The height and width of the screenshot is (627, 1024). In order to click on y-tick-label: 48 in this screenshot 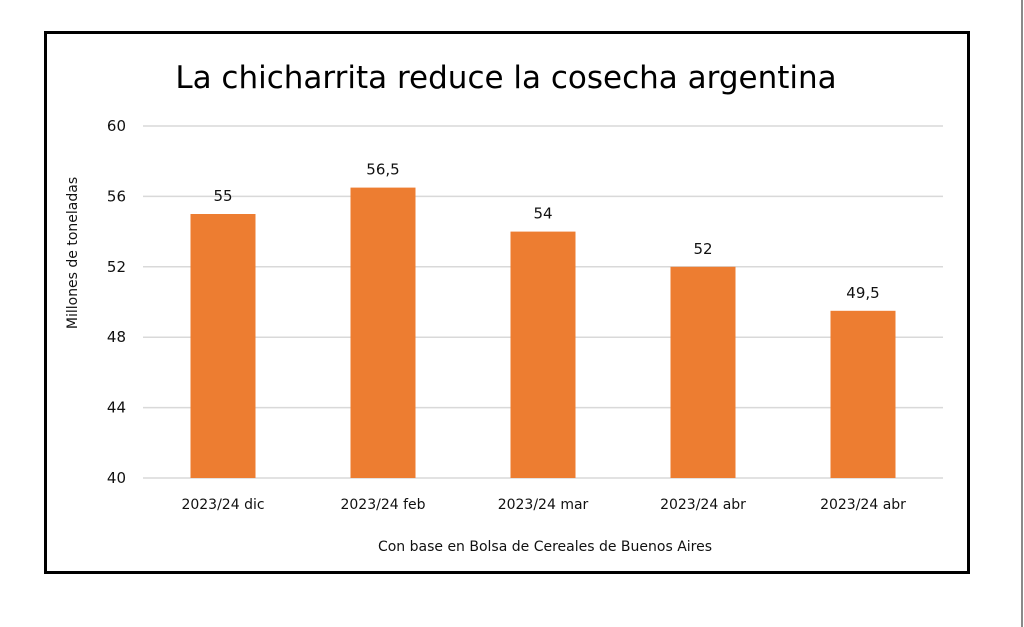, I will do `click(116, 337)`.